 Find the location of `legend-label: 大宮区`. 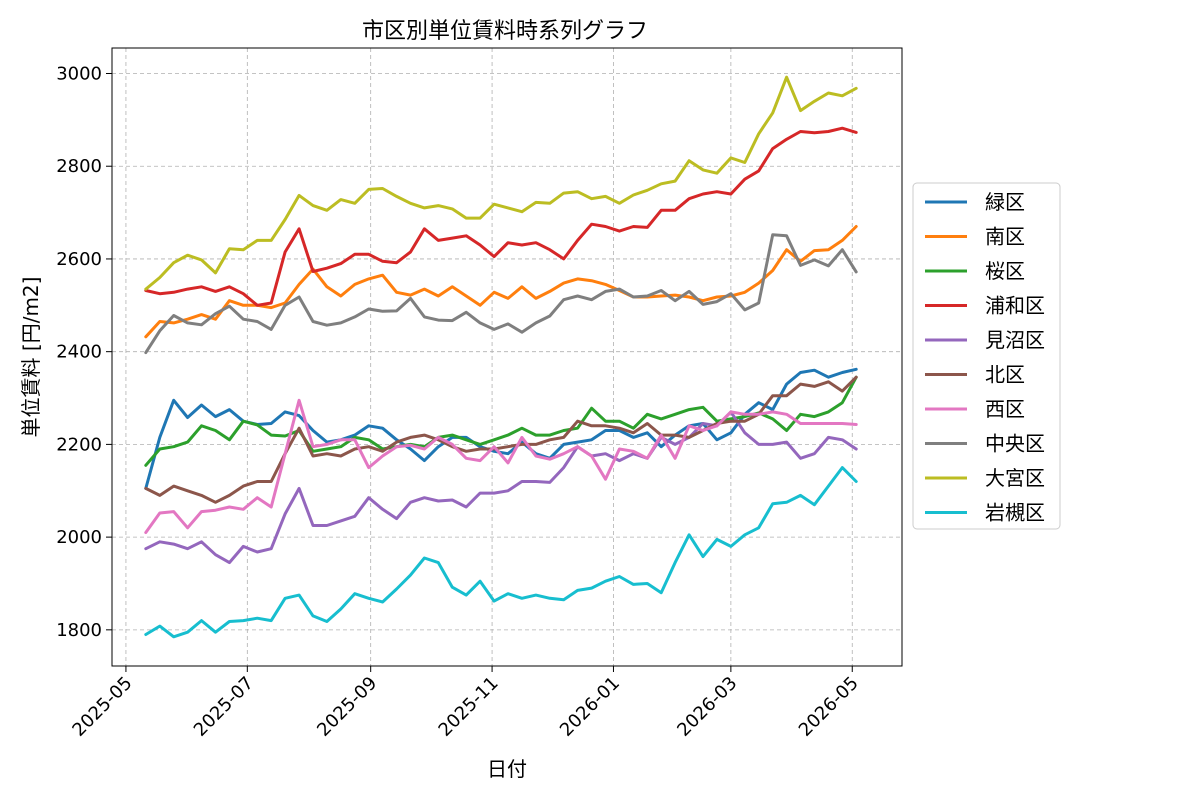

legend-label: 大宮区 is located at coordinates (1015, 478).